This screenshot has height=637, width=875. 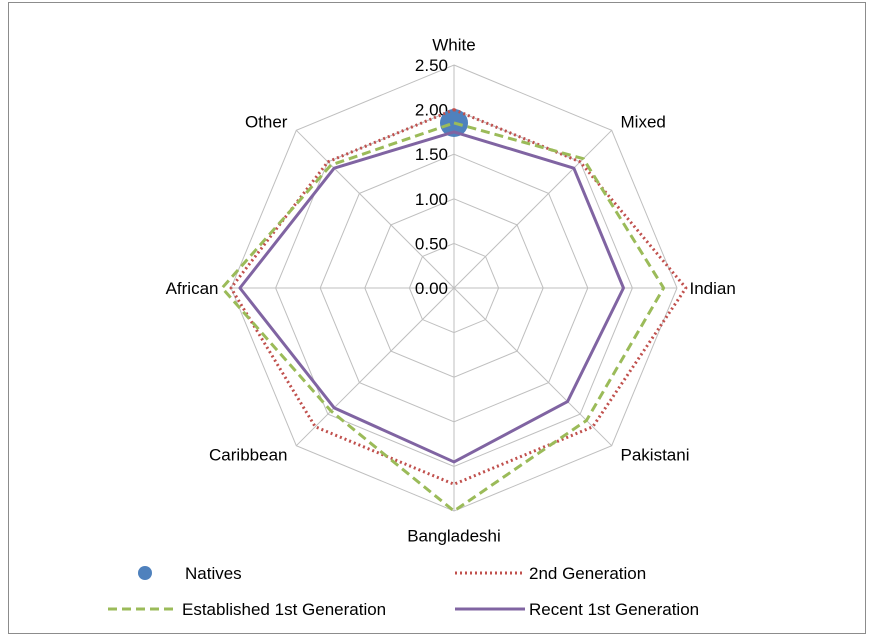 What do you see at coordinates (145, 573) in the screenshot?
I see `legend-marker` at bounding box center [145, 573].